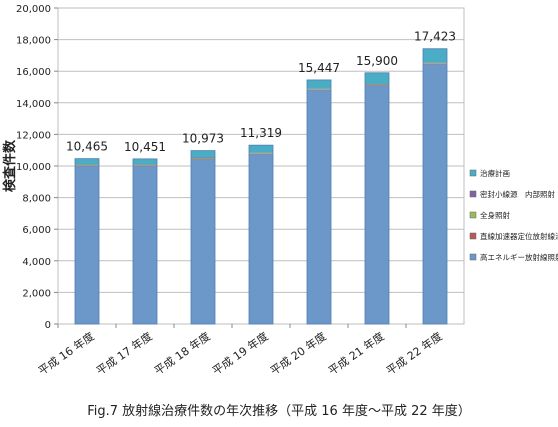 The height and width of the screenshot is (427, 558). What do you see at coordinates (145, 147) in the screenshot?
I see `bar-total-label: 10,451` at bounding box center [145, 147].